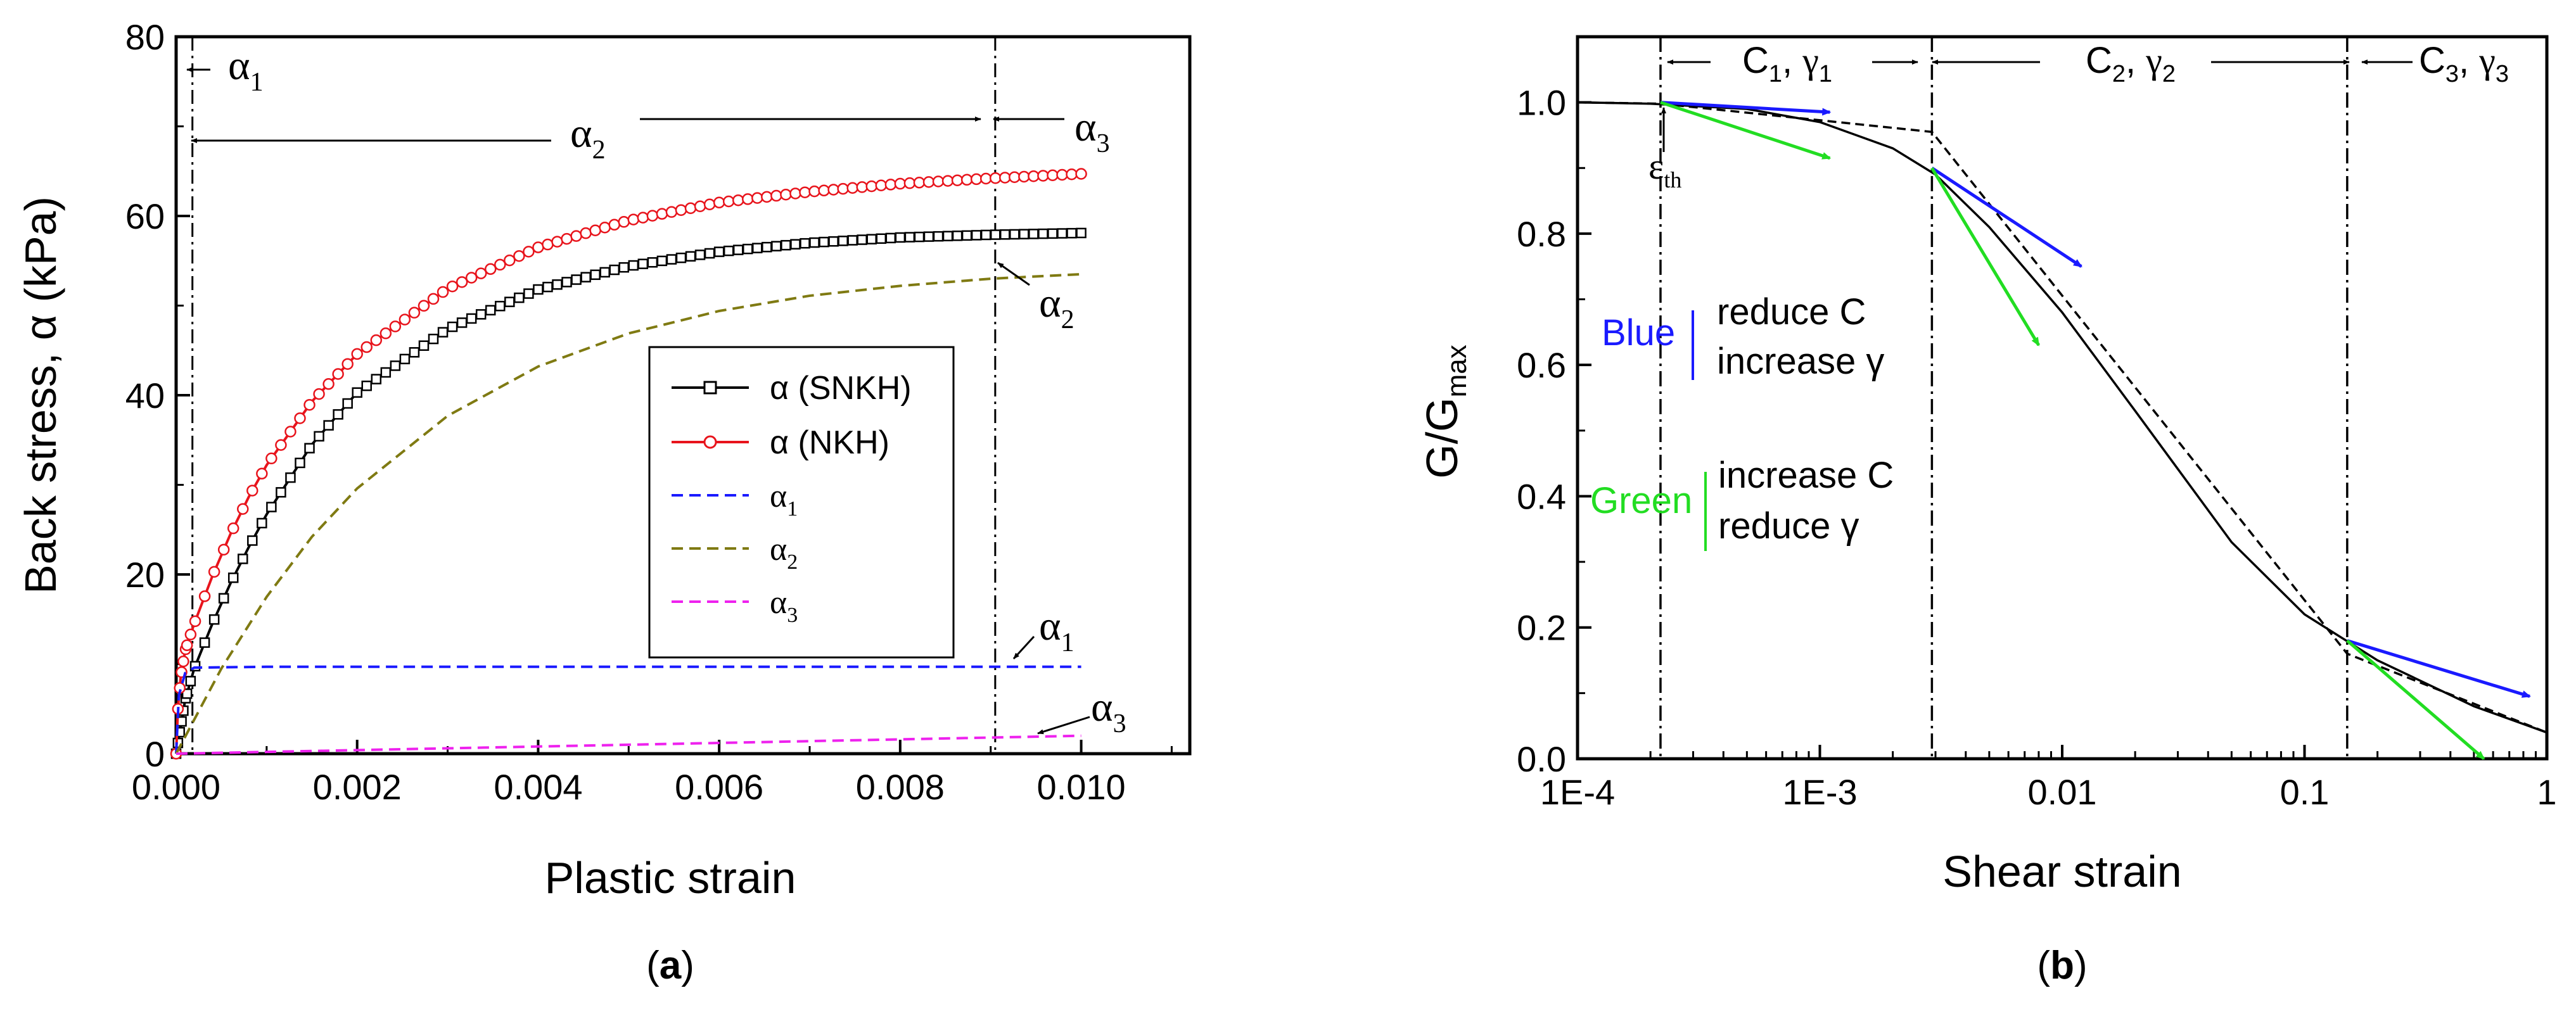 The width and height of the screenshot is (2576, 1014). What do you see at coordinates (781, 442) in the screenshot?
I see `legend-item-nkh: α (NKH)` at bounding box center [781, 442].